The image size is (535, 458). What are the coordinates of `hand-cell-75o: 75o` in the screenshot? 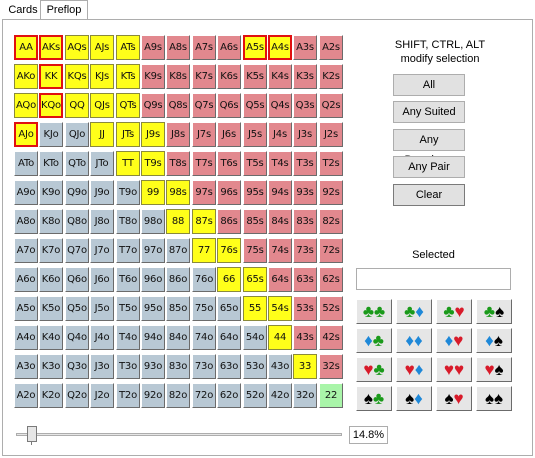 It's located at (204, 308).